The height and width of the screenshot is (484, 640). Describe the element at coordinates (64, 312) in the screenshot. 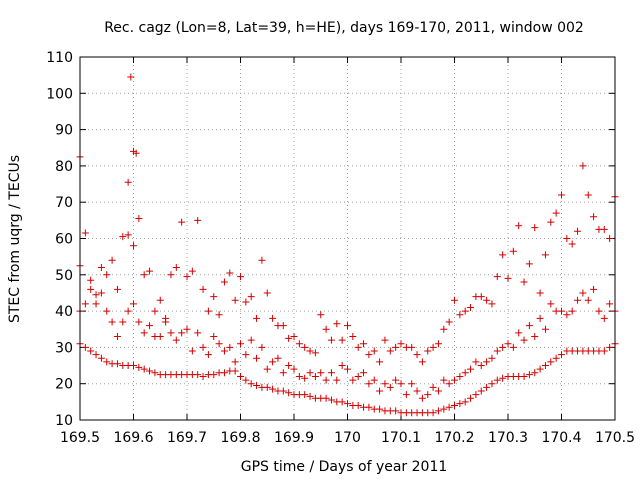

I see `y-tick-label: 40` at that location.